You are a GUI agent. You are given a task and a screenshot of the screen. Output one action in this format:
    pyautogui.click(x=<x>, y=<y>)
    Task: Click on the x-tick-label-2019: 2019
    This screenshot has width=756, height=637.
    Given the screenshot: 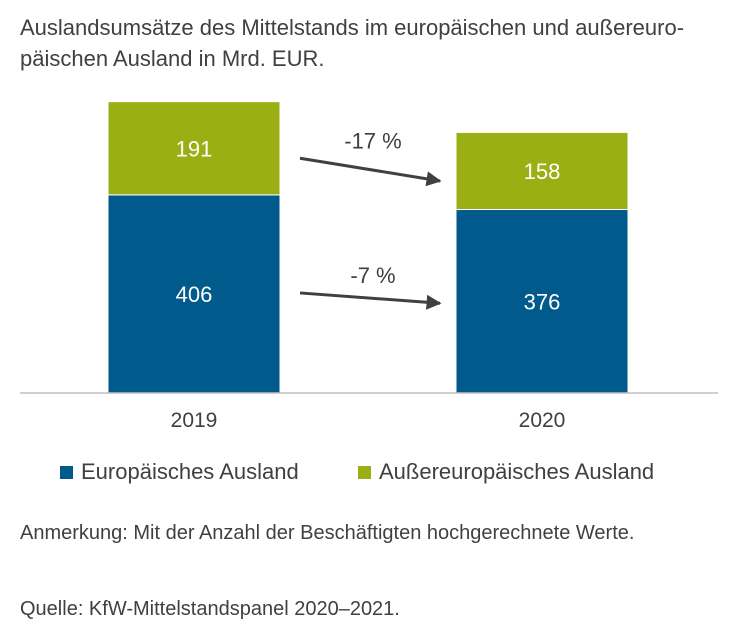 What is the action you would take?
    pyautogui.click(x=194, y=420)
    